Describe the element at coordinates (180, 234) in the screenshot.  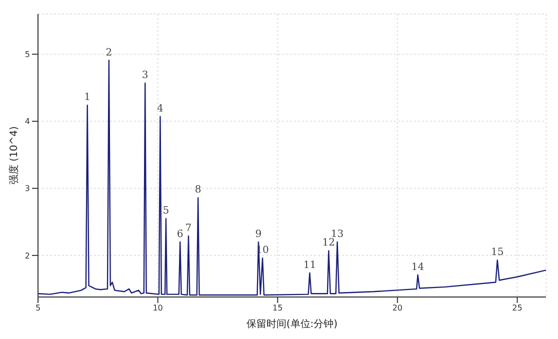
I see `annotation: 6` at that location.